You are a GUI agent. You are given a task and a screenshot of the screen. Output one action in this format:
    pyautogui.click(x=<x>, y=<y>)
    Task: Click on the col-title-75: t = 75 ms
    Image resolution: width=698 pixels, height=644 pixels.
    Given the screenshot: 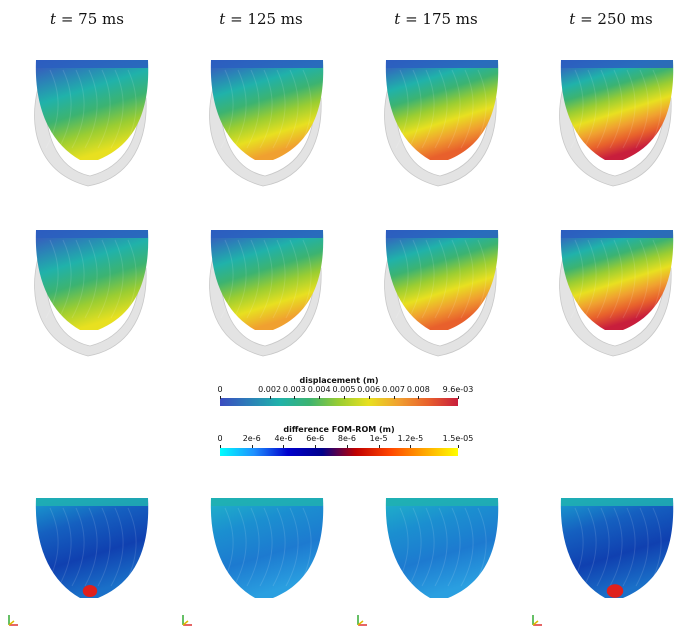 What is the action you would take?
    pyautogui.click(x=87, y=19)
    